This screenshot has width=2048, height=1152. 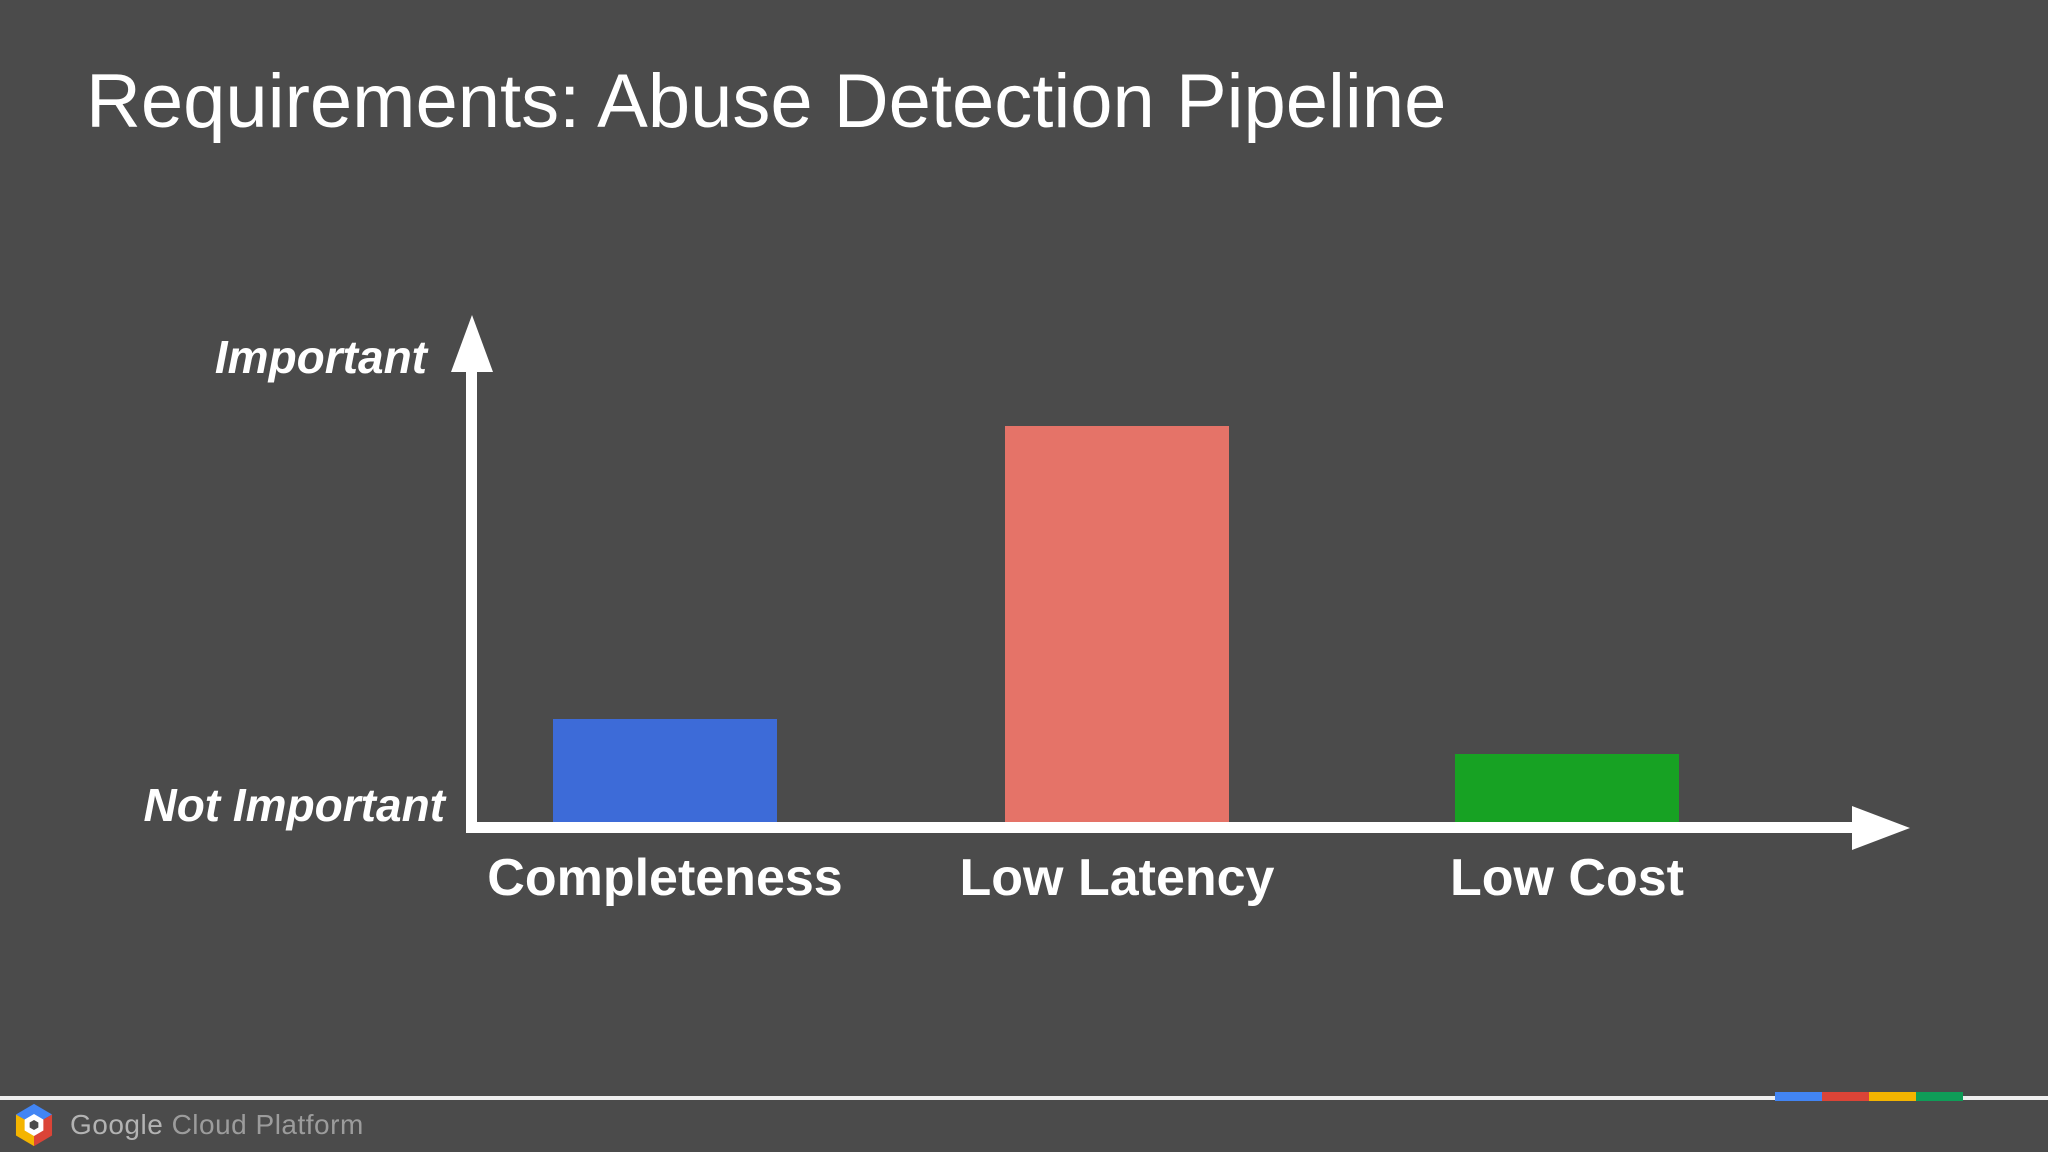 I want to click on strip-red, so click(x=1845, y=1096).